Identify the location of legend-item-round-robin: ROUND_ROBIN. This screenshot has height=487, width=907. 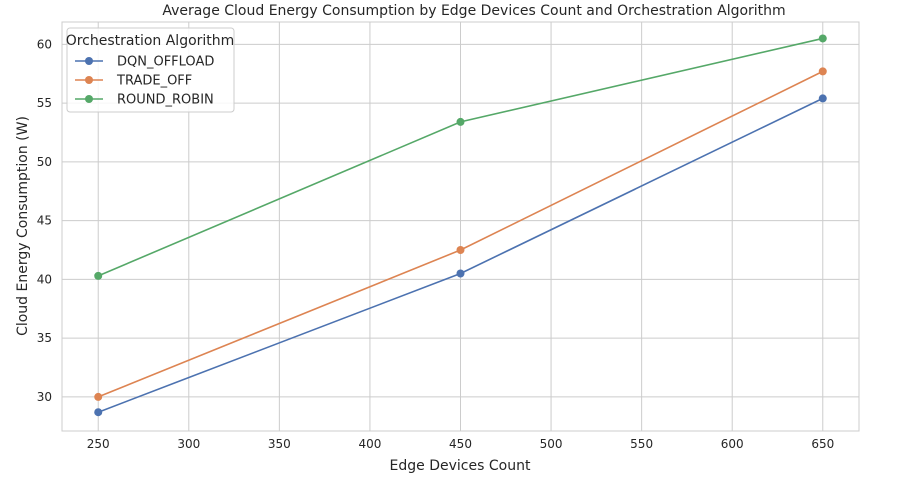
(144, 100).